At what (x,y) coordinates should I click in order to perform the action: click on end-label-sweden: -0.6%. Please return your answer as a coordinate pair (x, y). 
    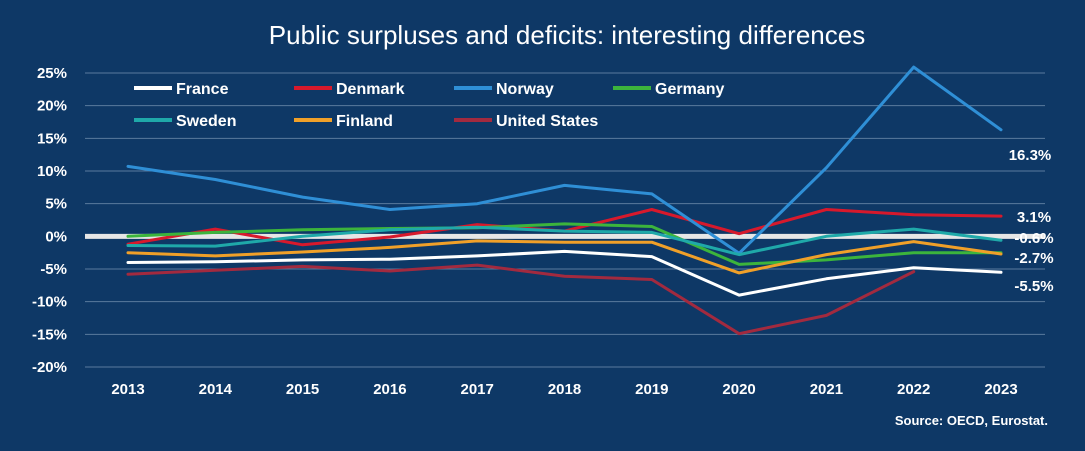
    Looking at the image, I should click on (1033, 238).